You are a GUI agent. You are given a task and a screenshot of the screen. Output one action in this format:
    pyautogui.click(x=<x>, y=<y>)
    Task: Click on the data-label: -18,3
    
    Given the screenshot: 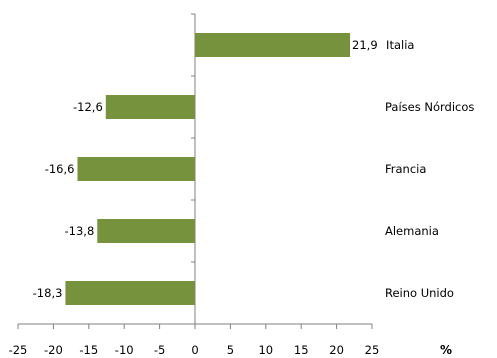 What is the action you would take?
    pyautogui.click(x=48, y=293)
    